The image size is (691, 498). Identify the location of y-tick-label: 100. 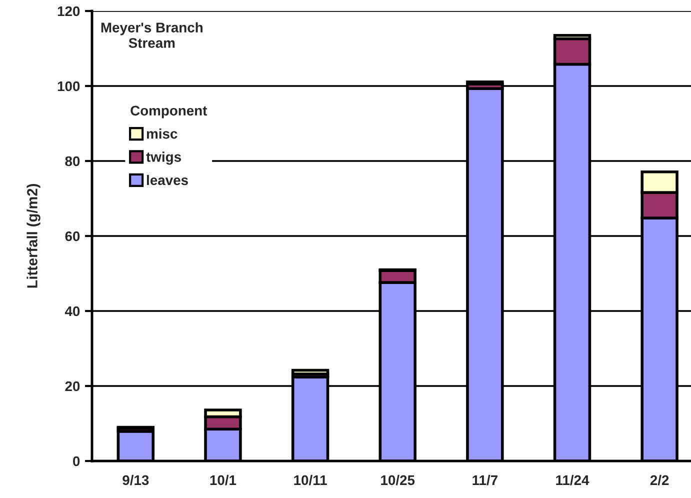
(69, 86).